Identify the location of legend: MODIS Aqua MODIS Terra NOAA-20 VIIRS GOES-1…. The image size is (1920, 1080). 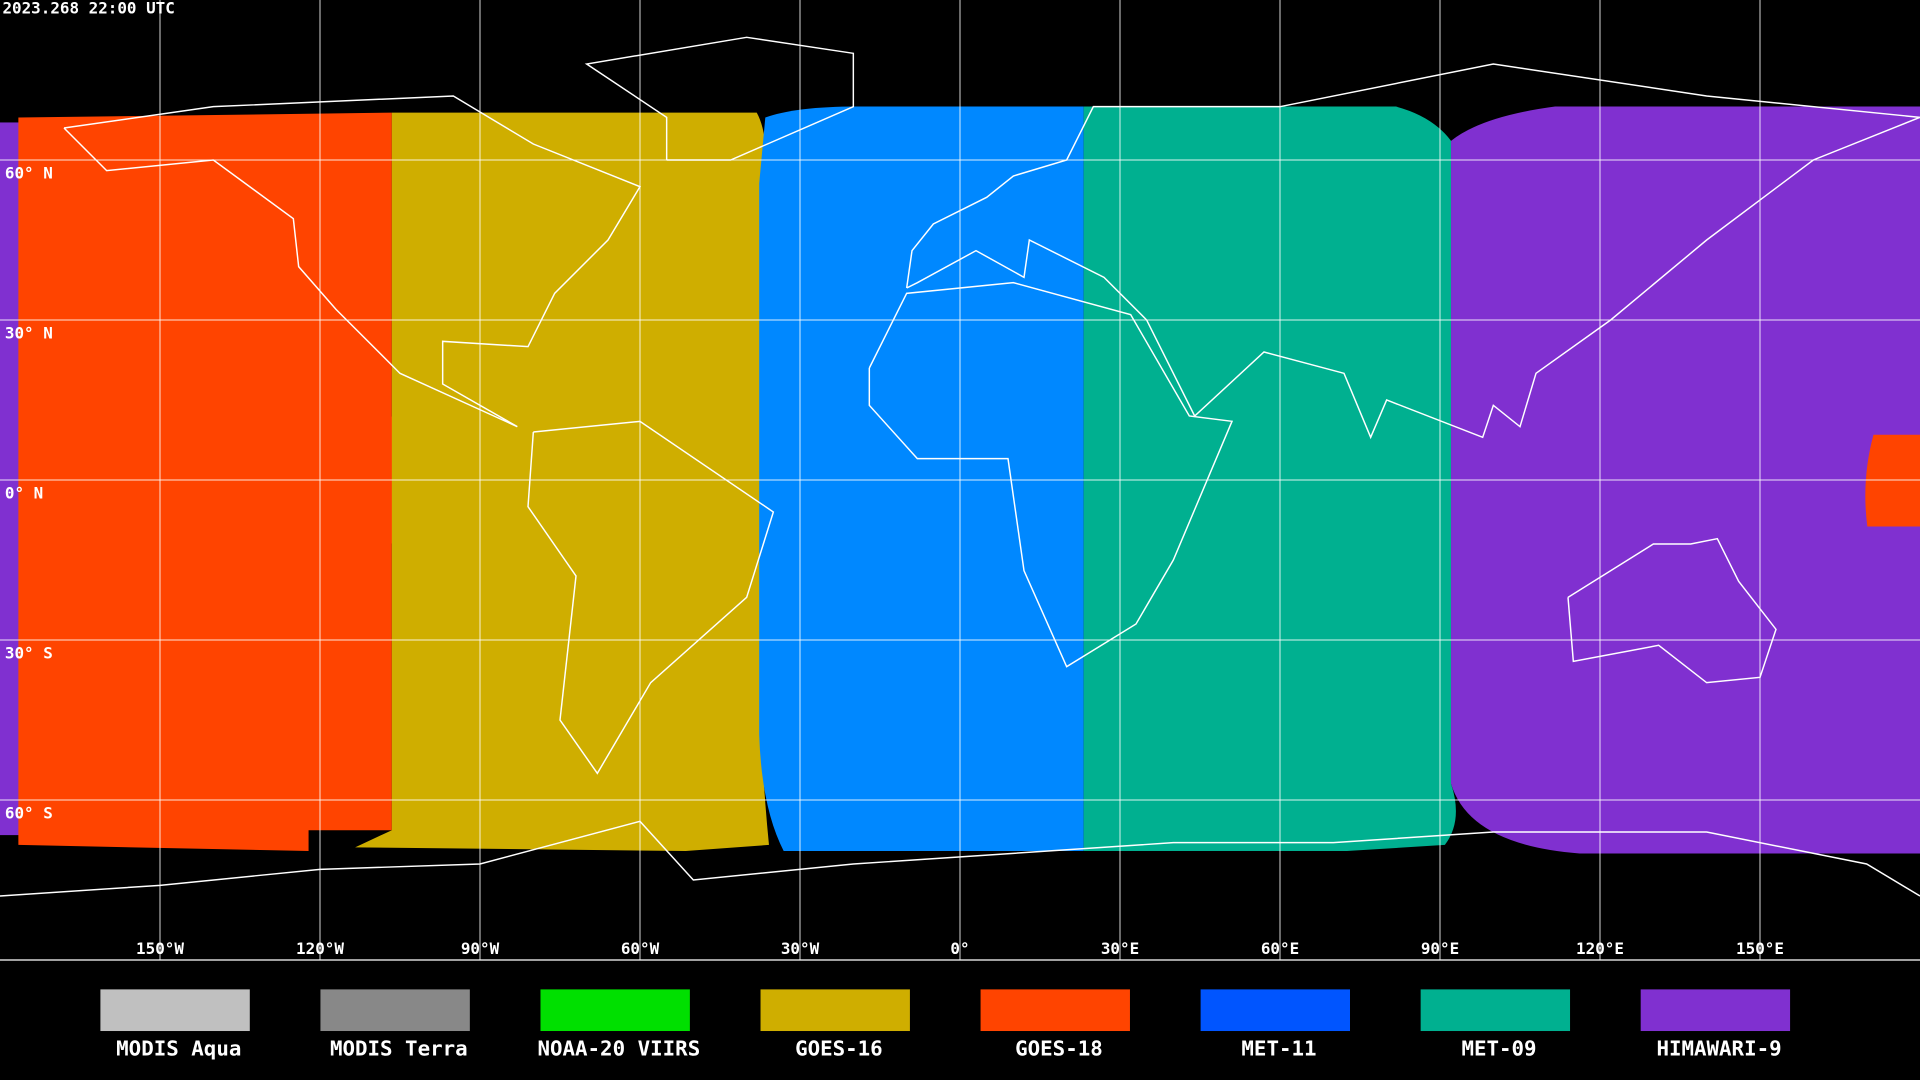
(945, 1025).